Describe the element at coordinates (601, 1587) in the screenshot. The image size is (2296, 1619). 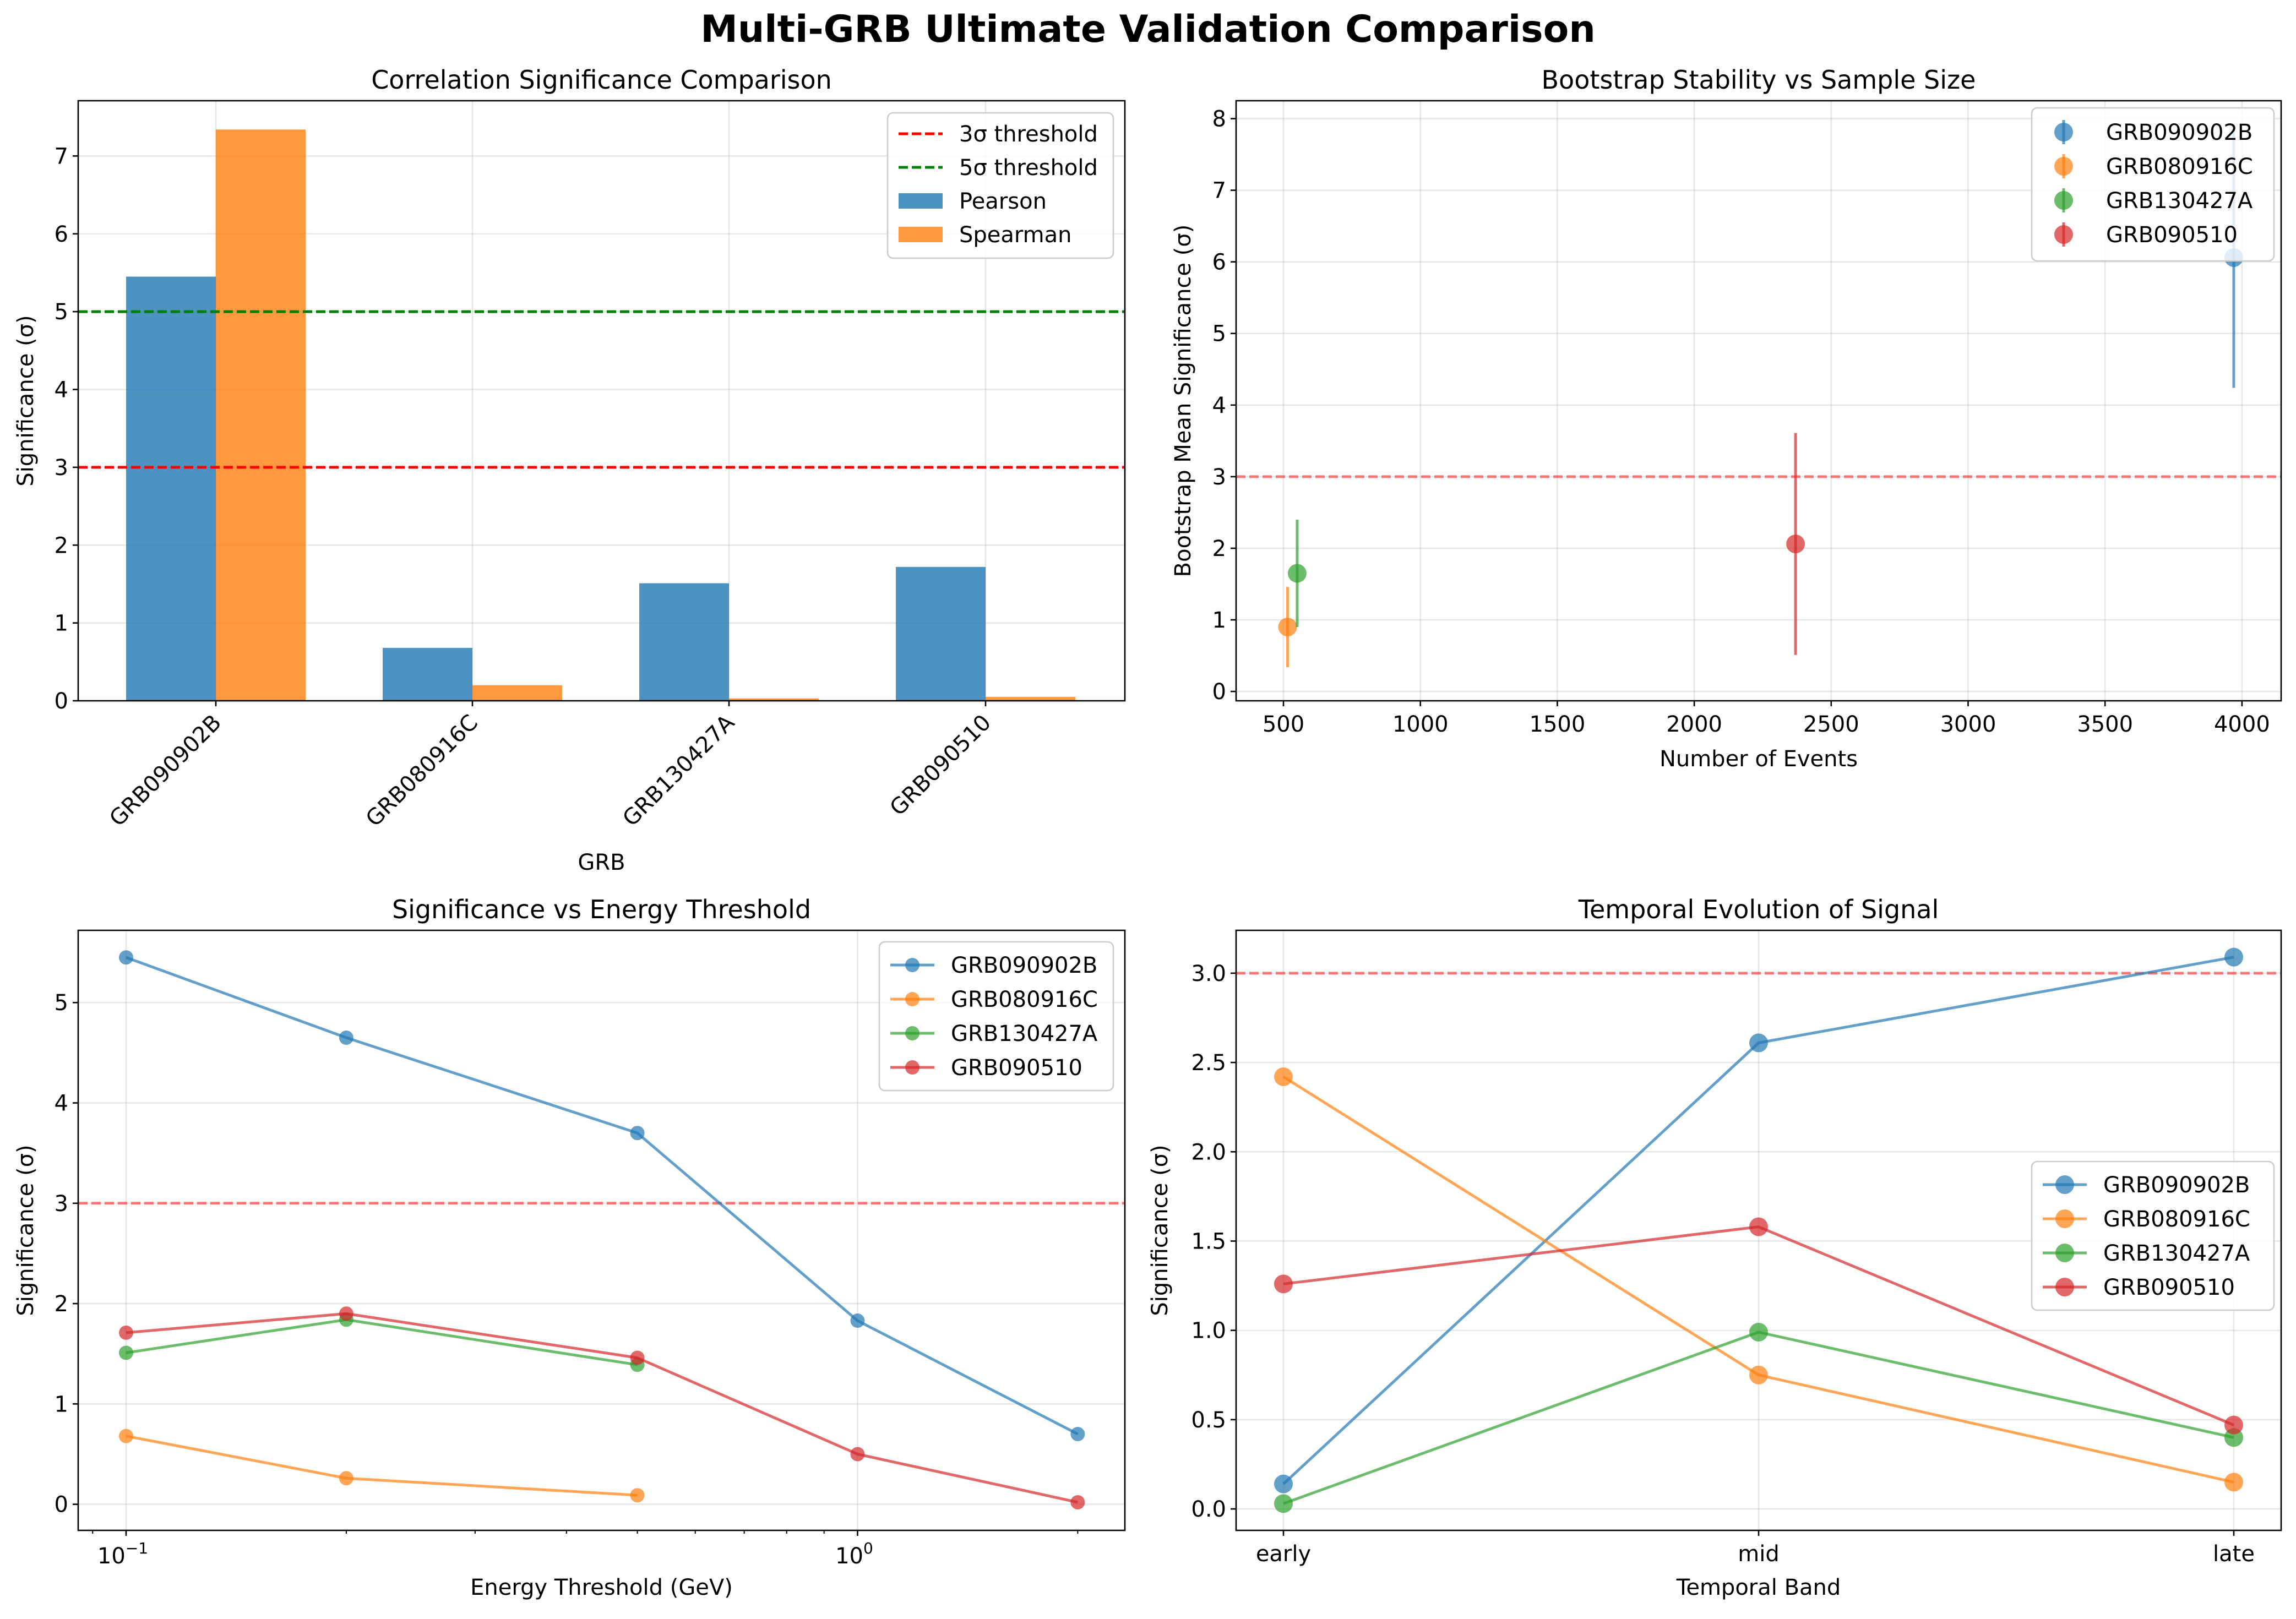
I see `x-axis-label: Energy Threshold (GeV)` at that location.